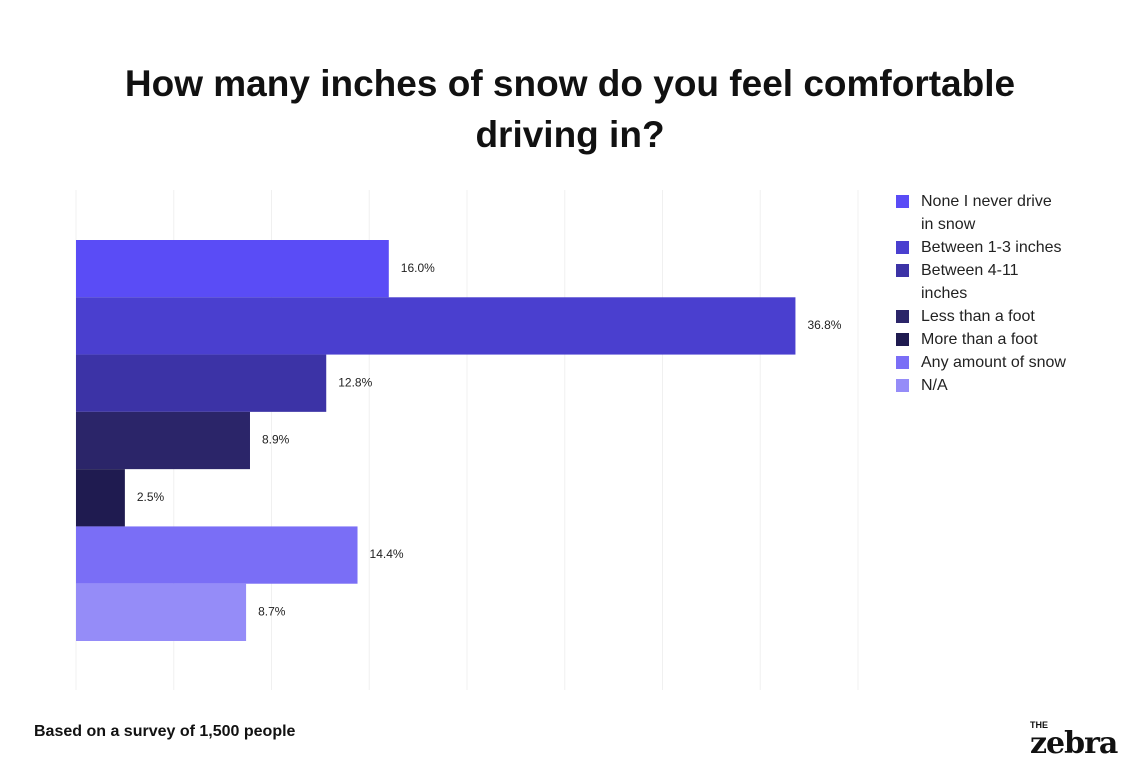 The width and height of the screenshot is (1140, 769). What do you see at coordinates (418, 268) in the screenshot?
I see `value-label: 16.0%` at bounding box center [418, 268].